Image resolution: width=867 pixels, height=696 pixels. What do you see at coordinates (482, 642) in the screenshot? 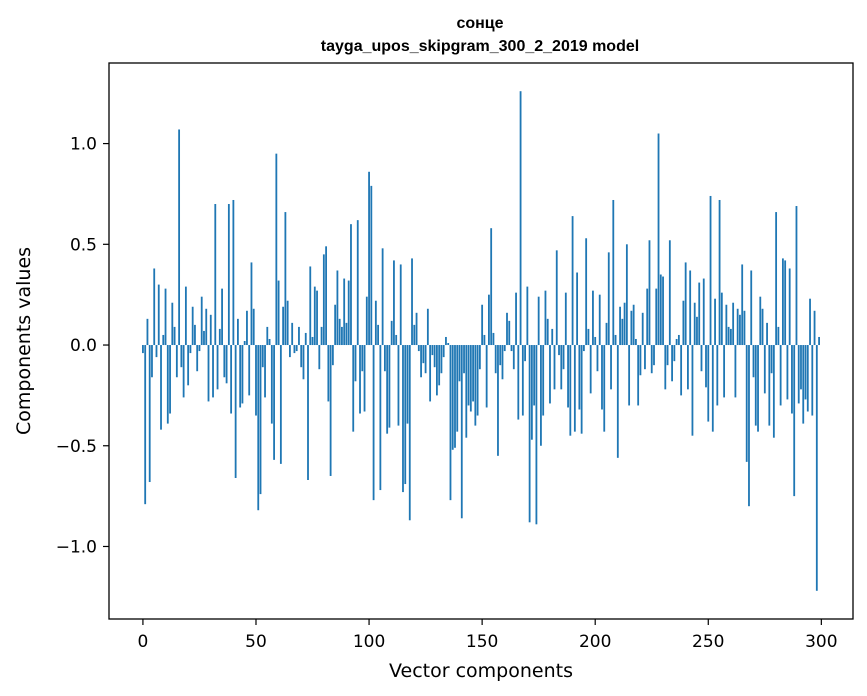
I see `x-tick-label: 150` at bounding box center [482, 642].